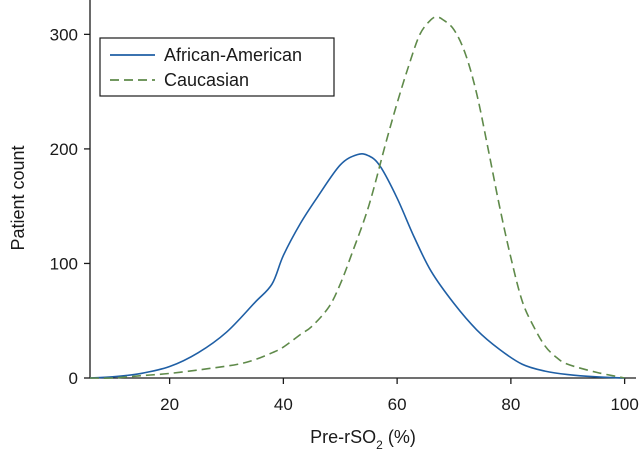  Describe the element at coordinates (64, 263) in the screenshot. I see `y-tick-label: 100` at that location.